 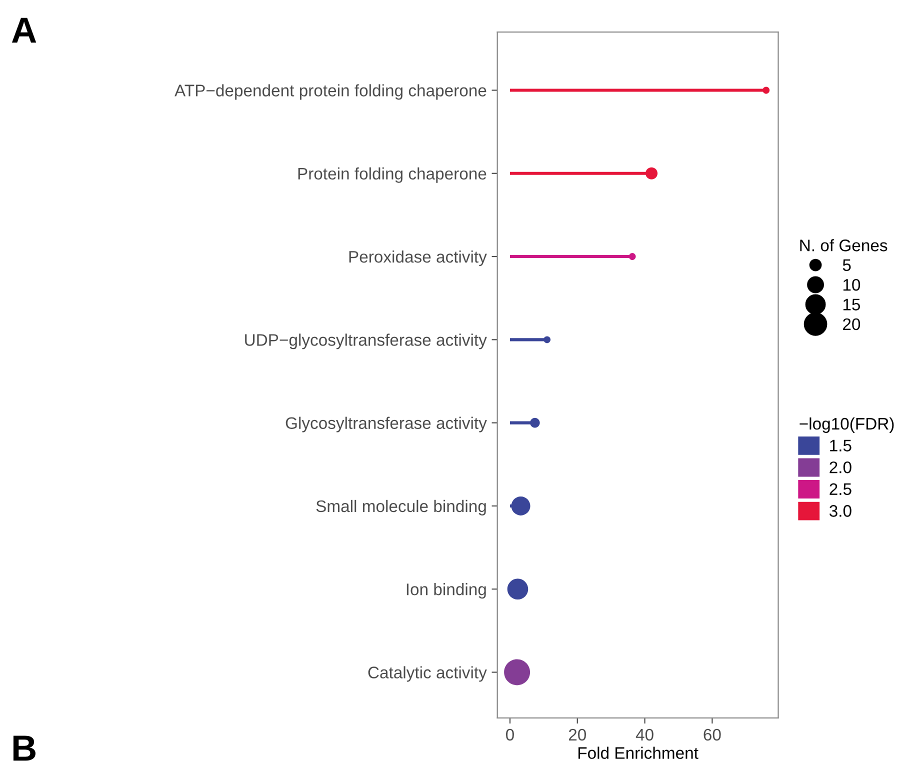 I want to click on y-tick-label: UDP−glycosyltransferase activity, so click(x=366, y=342).